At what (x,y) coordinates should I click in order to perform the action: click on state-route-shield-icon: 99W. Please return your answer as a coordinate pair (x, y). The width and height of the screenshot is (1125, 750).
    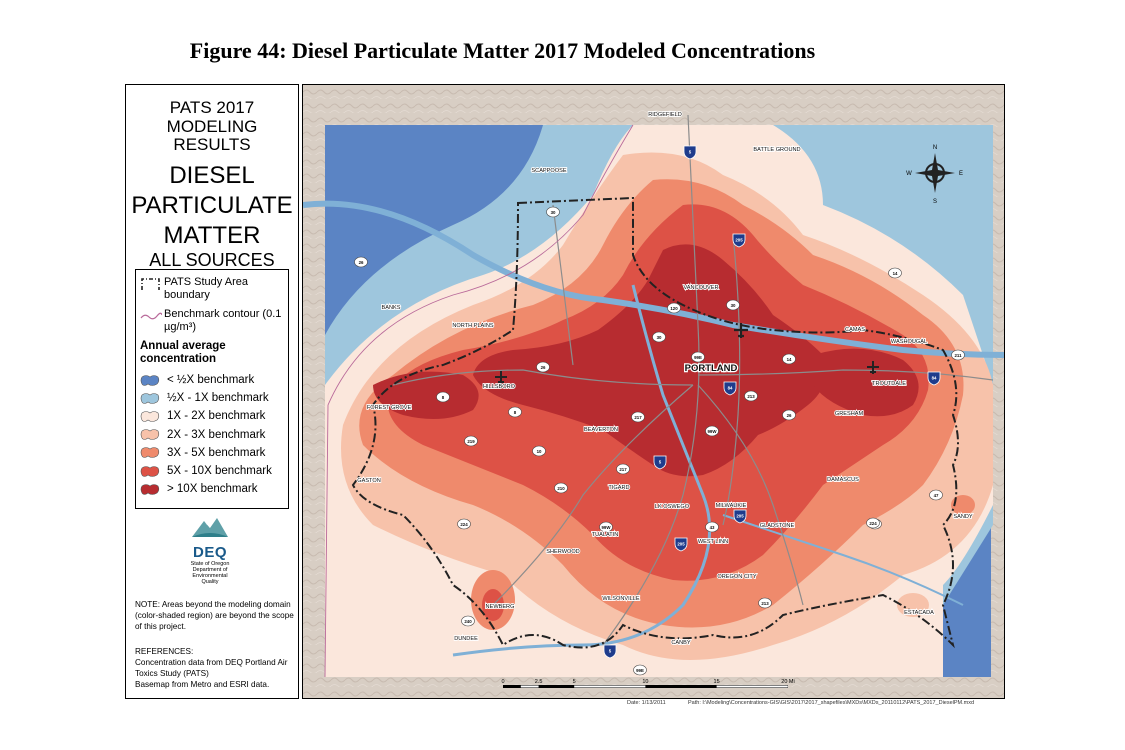
    Looking at the image, I should click on (606, 527).